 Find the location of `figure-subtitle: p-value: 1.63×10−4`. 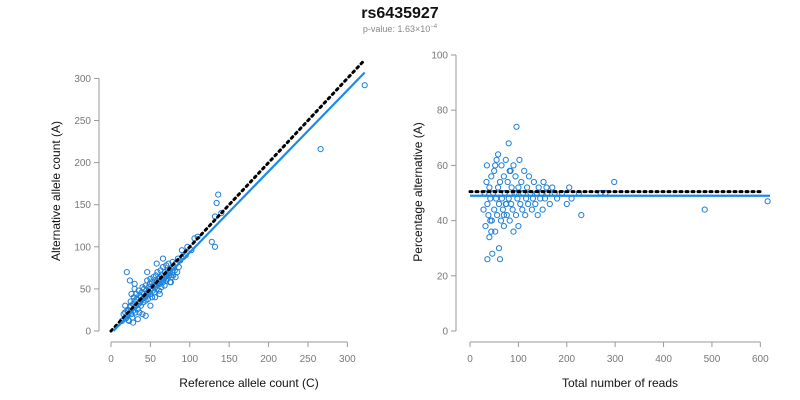

figure-subtitle: p-value: 1.63×10−4 is located at coordinates (400, 29).